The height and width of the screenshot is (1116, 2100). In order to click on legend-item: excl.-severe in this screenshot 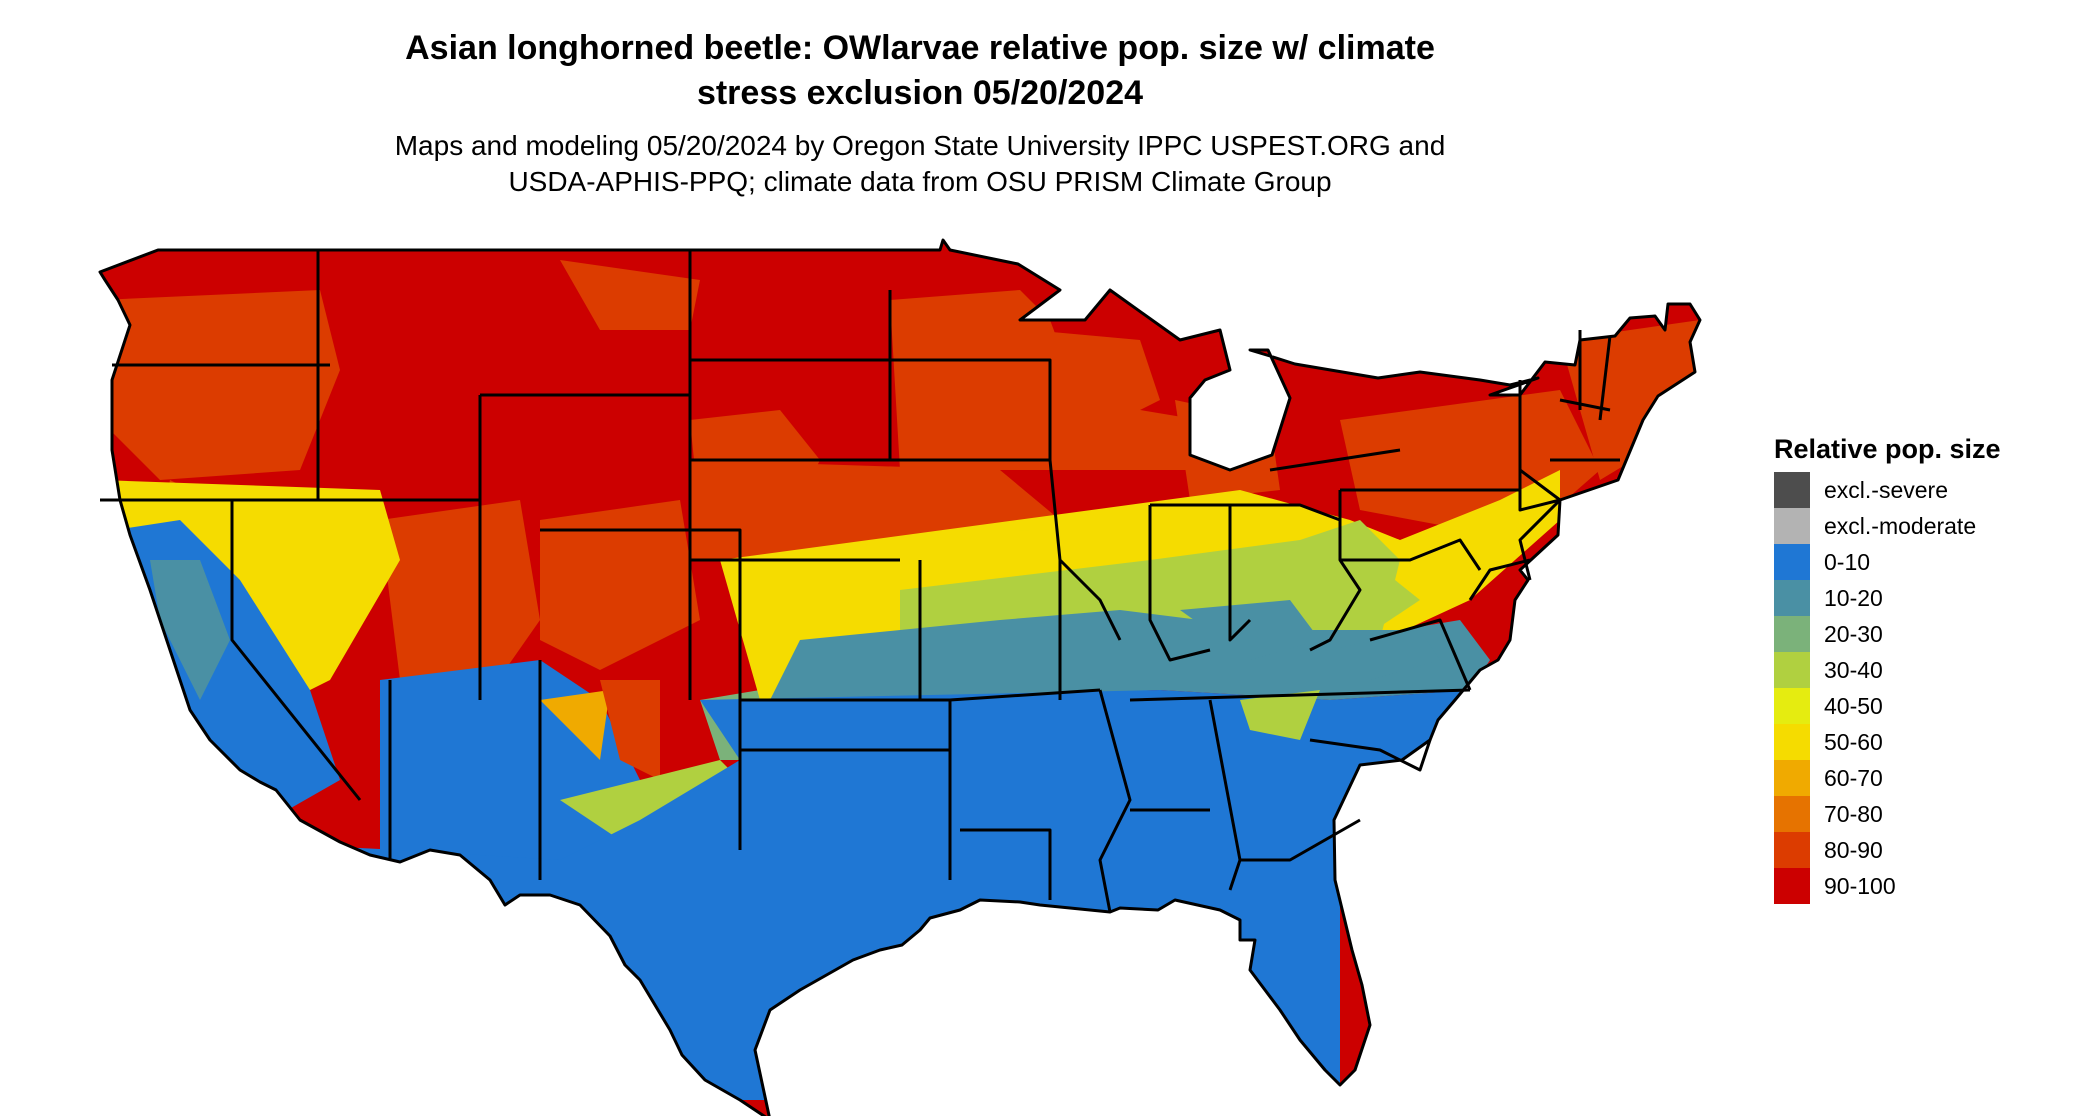, I will do `click(1887, 490)`.